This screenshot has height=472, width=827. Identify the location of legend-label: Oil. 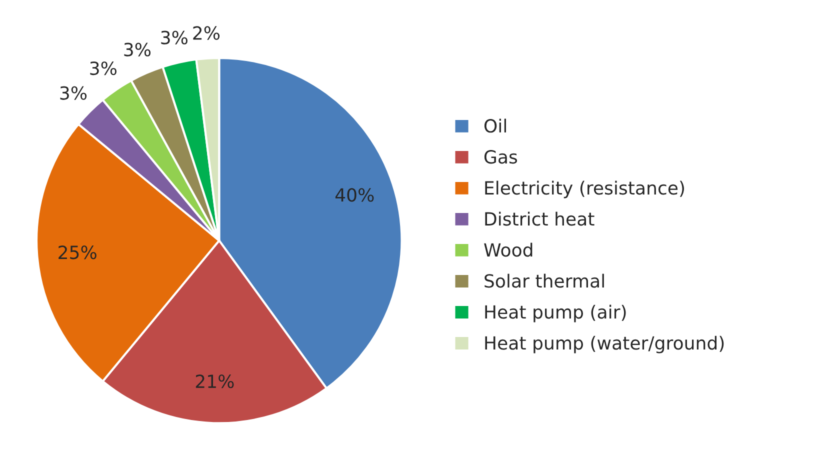
(495, 125).